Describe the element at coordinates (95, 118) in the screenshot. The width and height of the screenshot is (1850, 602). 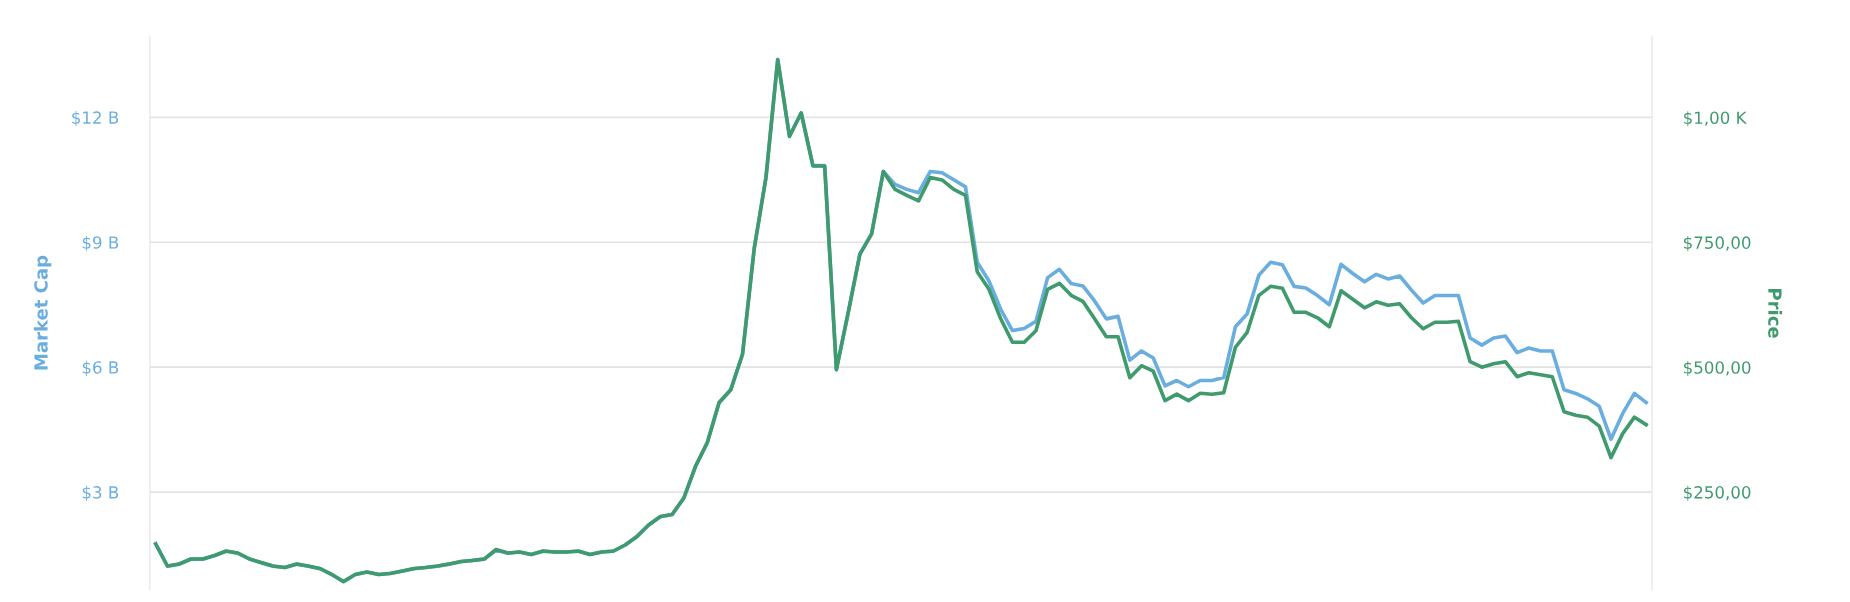
I see `y-tick-label: $12 B` at that location.